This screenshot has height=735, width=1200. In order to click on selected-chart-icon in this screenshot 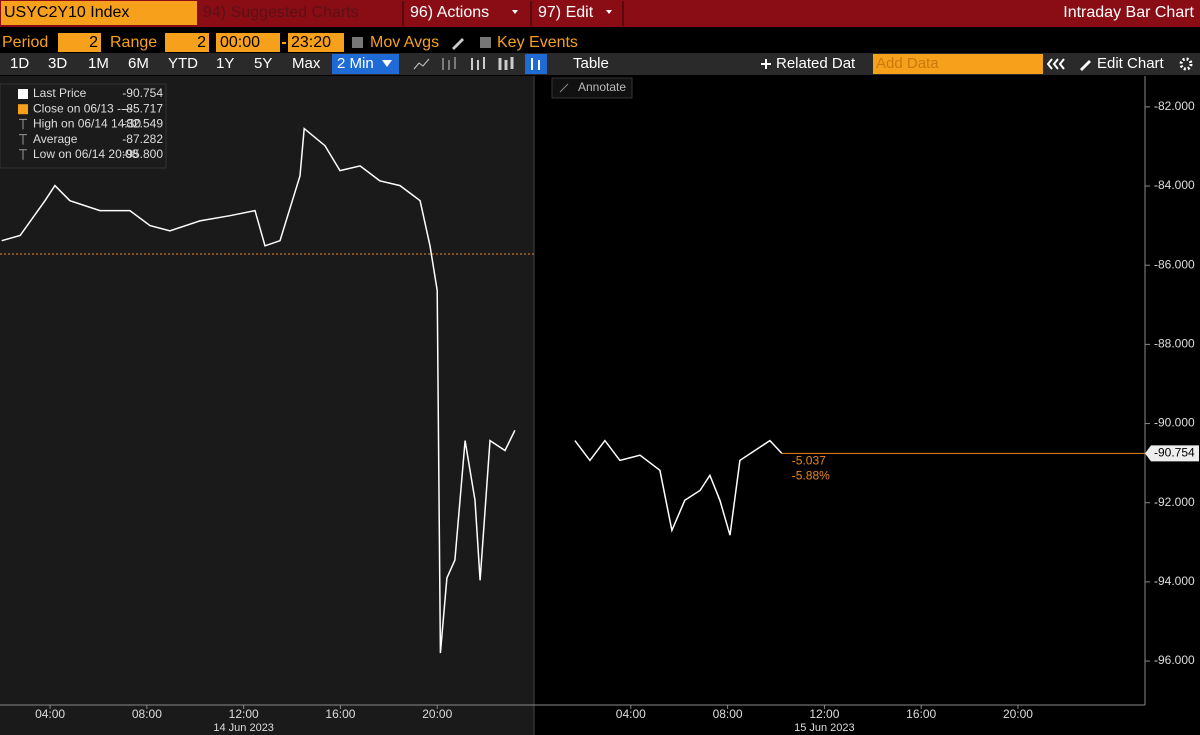, I will do `click(536, 64)`.